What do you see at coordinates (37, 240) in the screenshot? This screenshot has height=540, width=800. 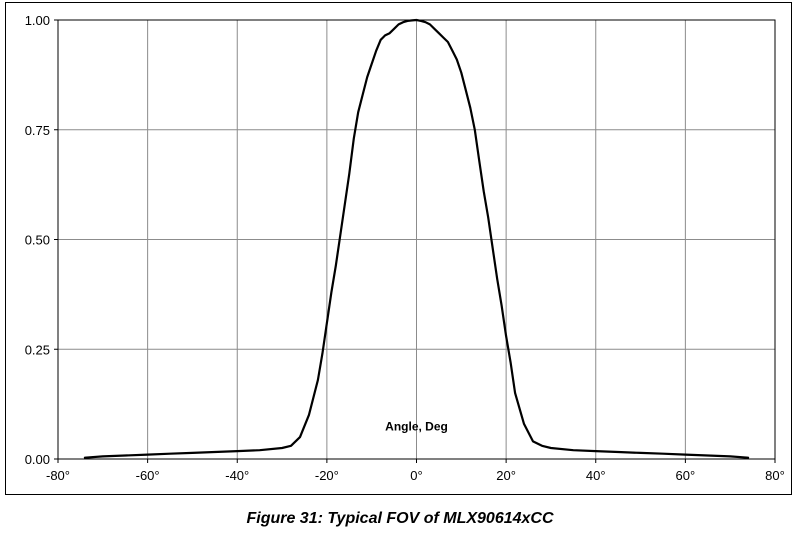 I see `y-tick-label: 0.50` at bounding box center [37, 240].